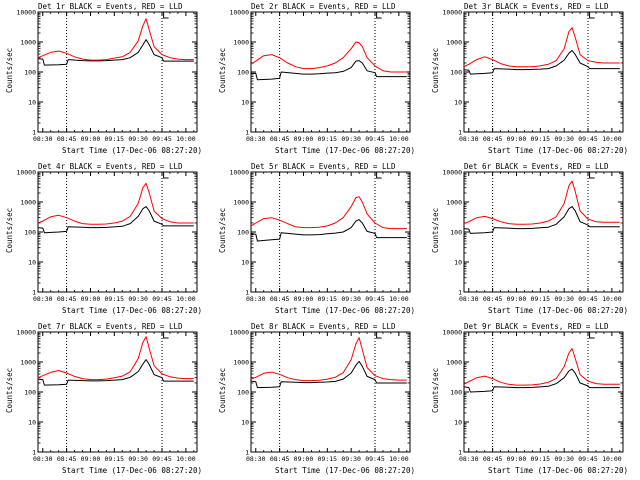 This screenshot has width=640, height=480. I want to click on chart-title: Det 5r BLACK = Events, RED = LLD, so click(323, 166).